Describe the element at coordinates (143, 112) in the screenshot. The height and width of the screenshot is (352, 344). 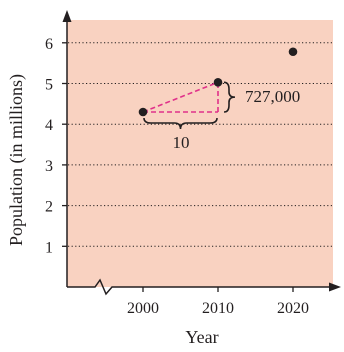
I see `data-point-2000` at that location.